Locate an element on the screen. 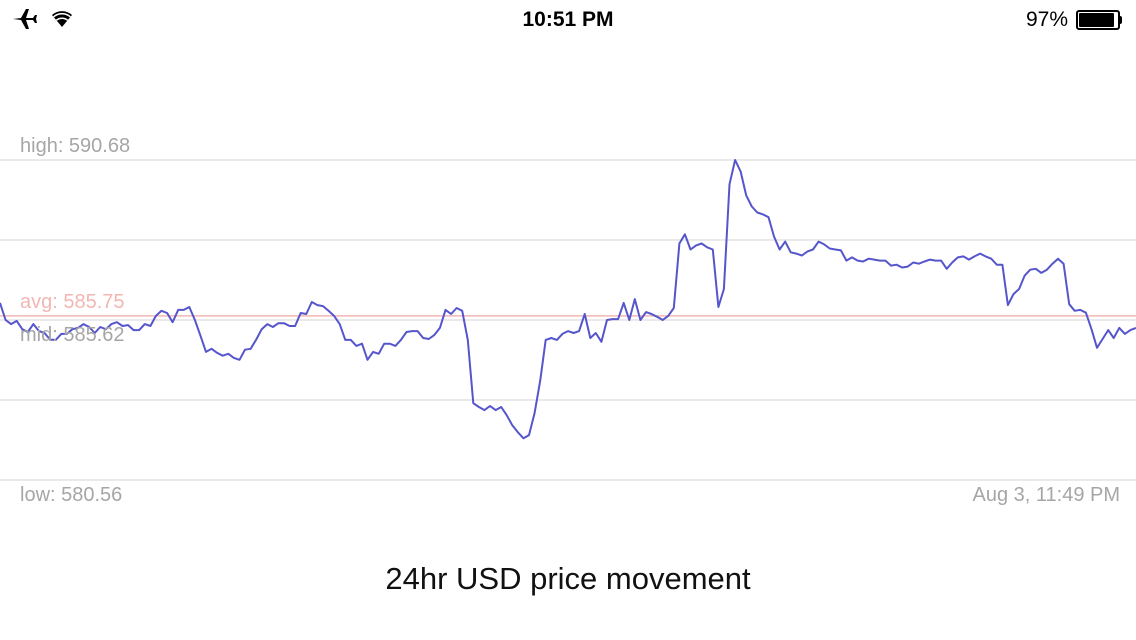  battery-percent: 97% is located at coordinates (1046, 19).